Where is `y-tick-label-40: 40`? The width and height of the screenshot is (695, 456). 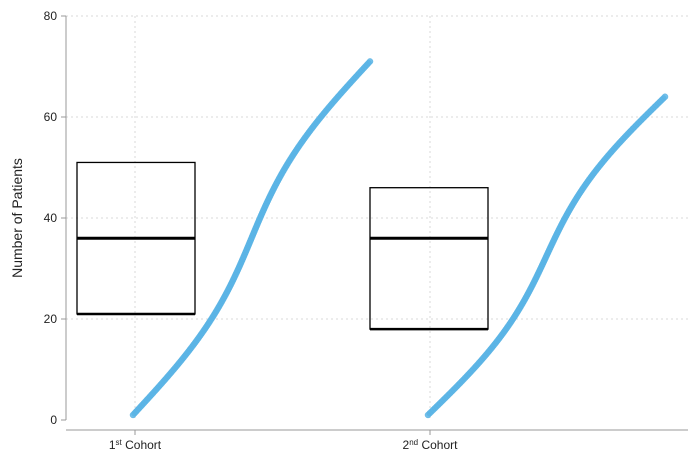
y-tick-label-40: 40 is located at coordinates (51, 218).